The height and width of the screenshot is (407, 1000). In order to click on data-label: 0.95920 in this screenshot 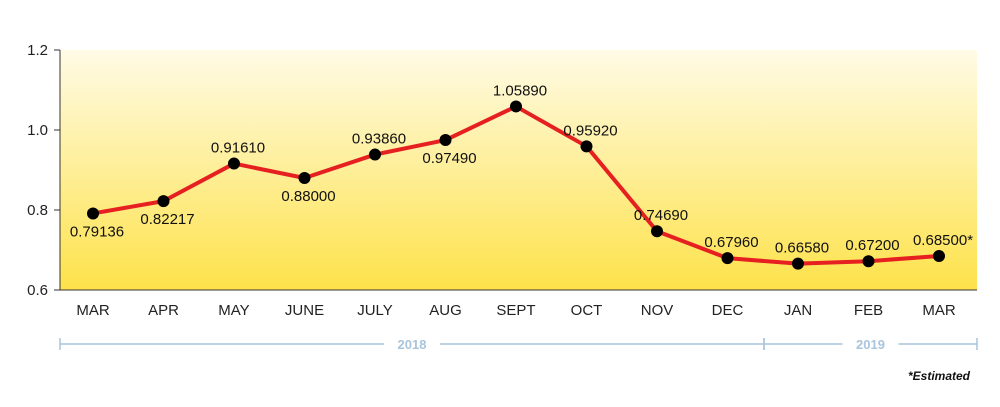, I will do `click(590, 130)`.